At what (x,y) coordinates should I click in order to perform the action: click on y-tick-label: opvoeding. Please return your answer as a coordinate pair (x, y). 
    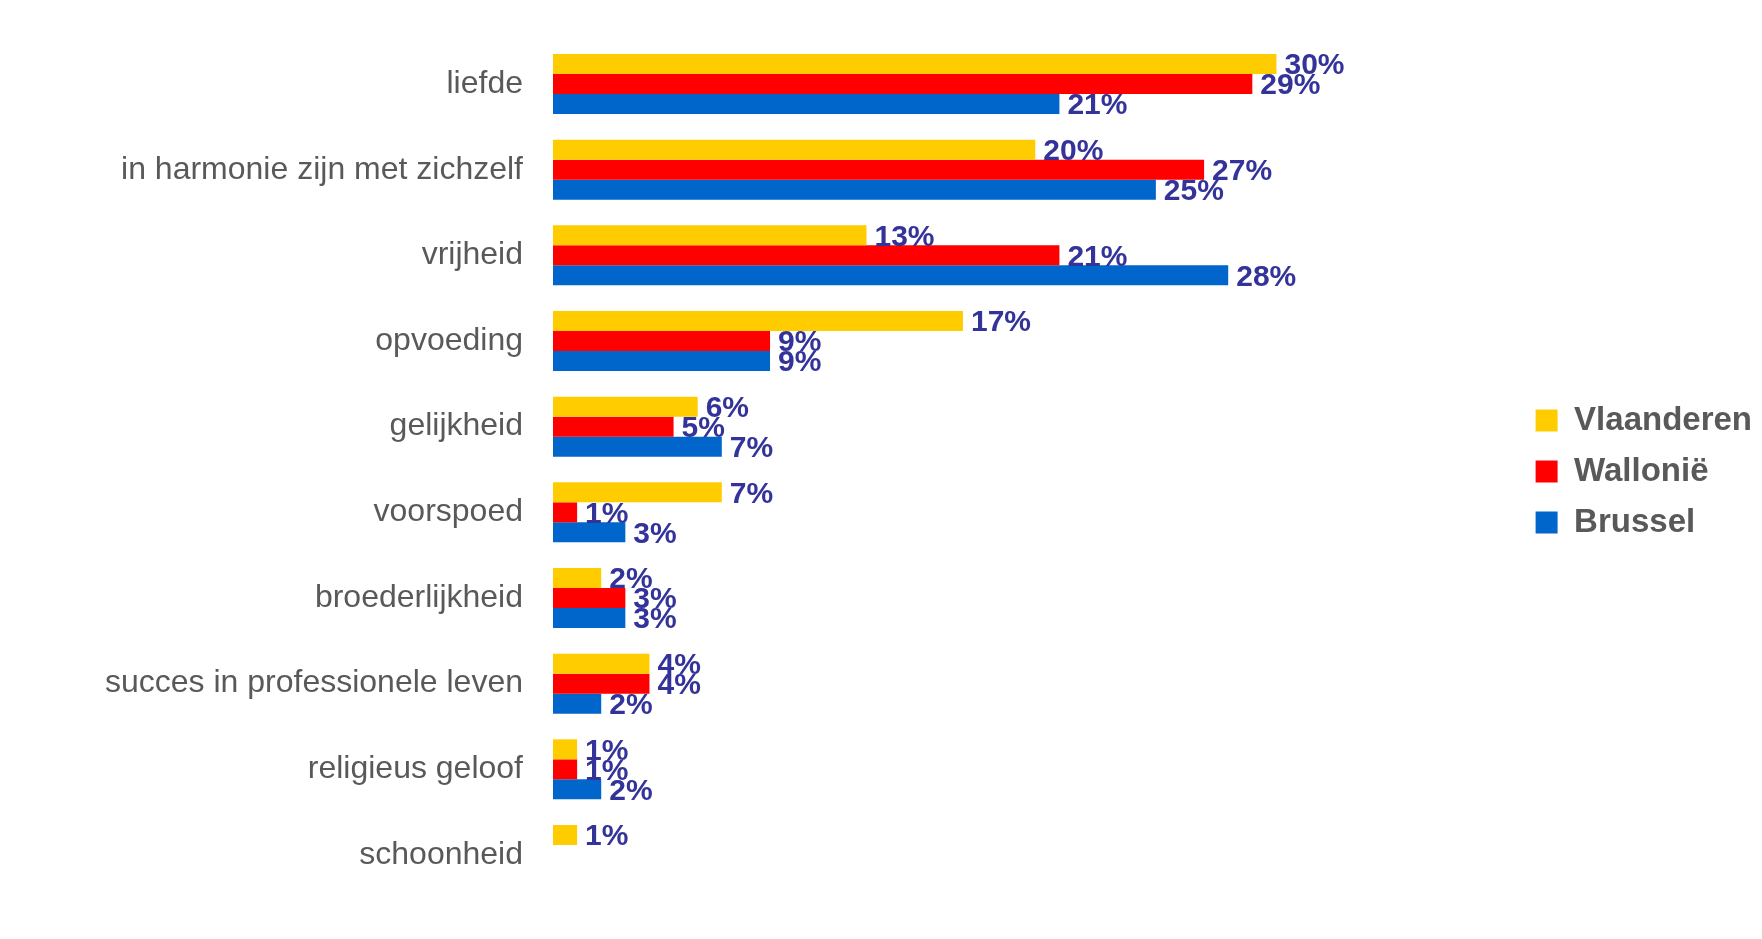
    Looking at the image, I should click on (449, 338).